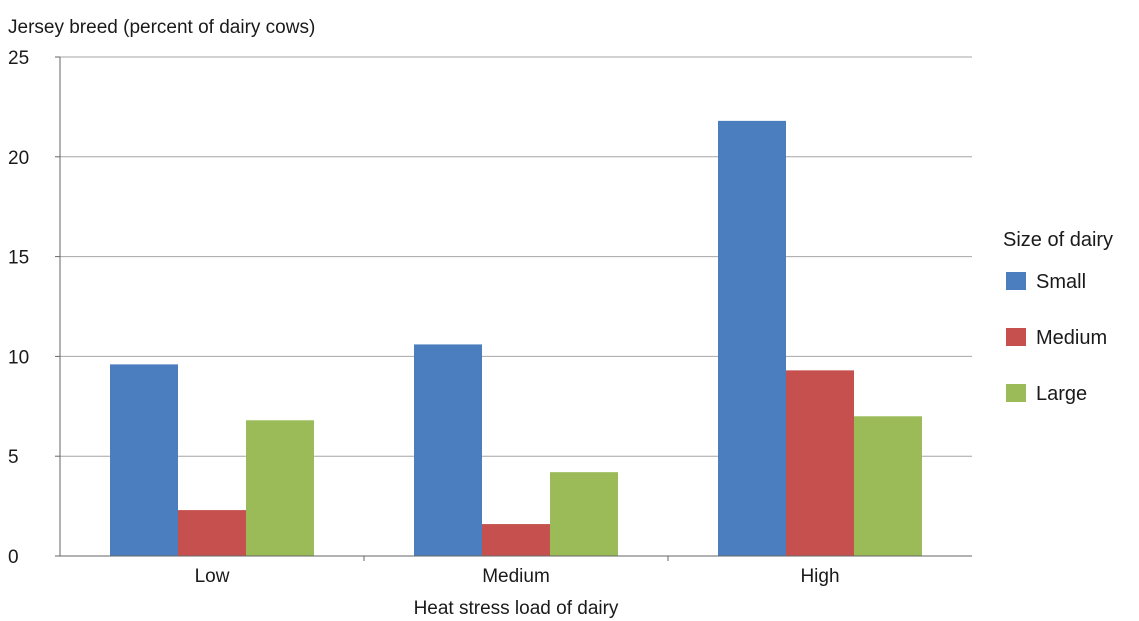  Describe the element at coordinates (212, 576) in the screenshot. I see `x-tick-label: Low` at that location.